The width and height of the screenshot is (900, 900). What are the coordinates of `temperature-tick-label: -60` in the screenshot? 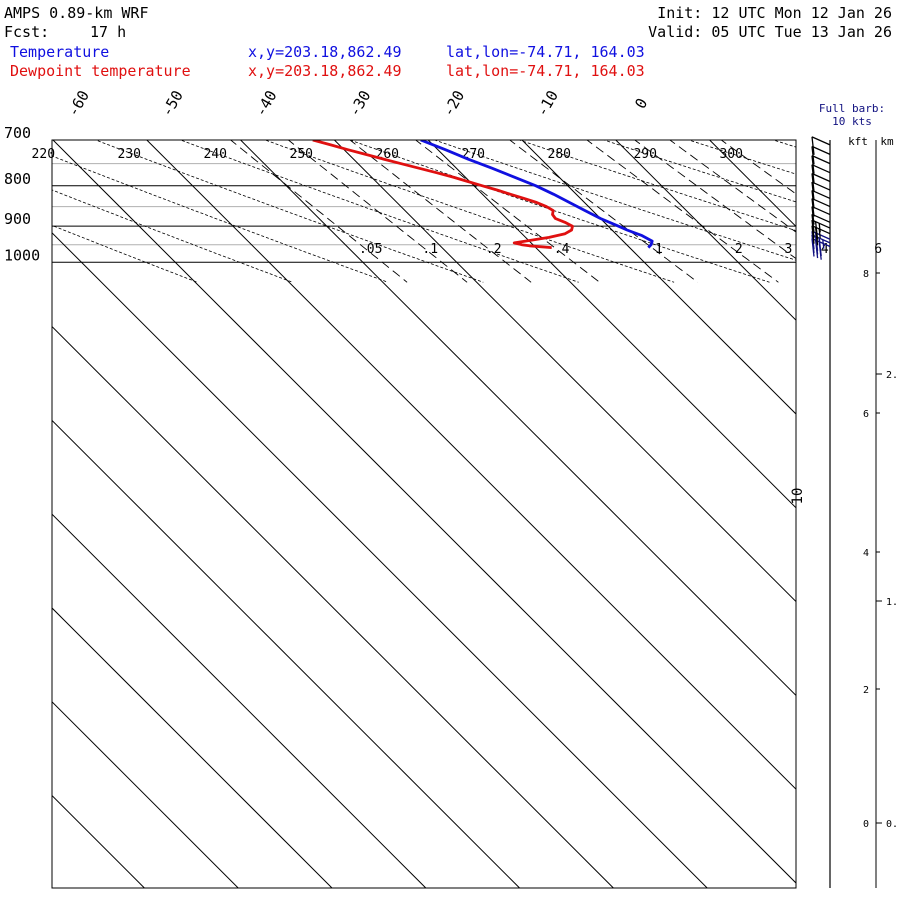 It's located at (78, 103).